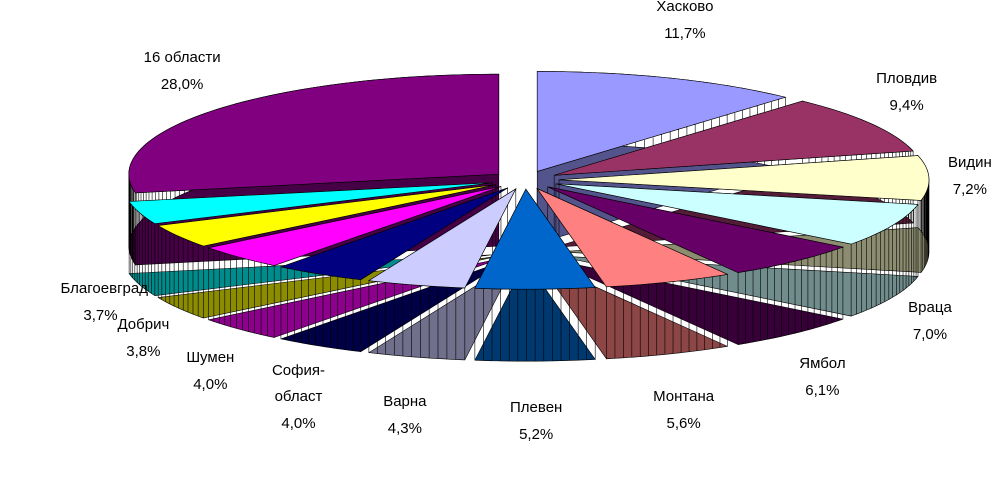  I want to click on category-label: Благоевград, so click(104, 288).